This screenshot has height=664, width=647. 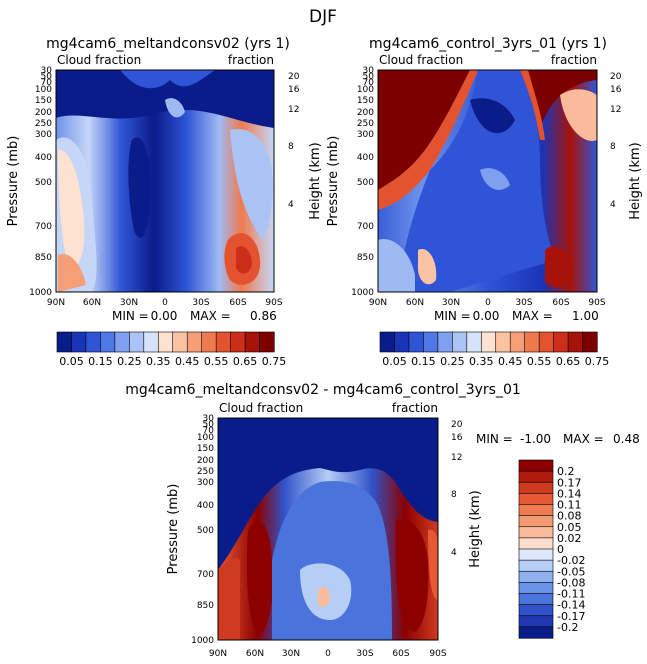 I want to click on panel-3-xtick-30N: 30N, so click(x=291, y=654).